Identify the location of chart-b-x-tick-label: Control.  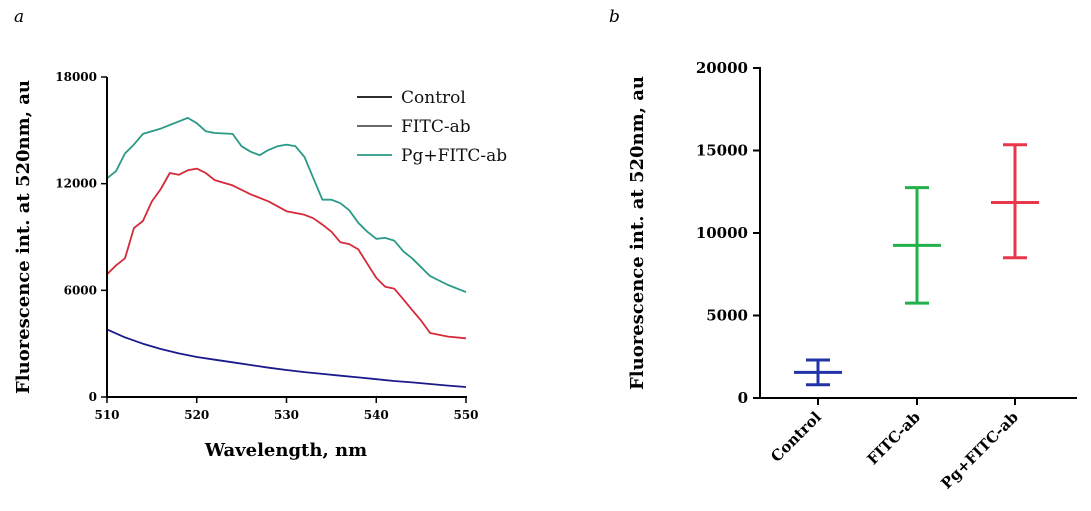
(796, 437).